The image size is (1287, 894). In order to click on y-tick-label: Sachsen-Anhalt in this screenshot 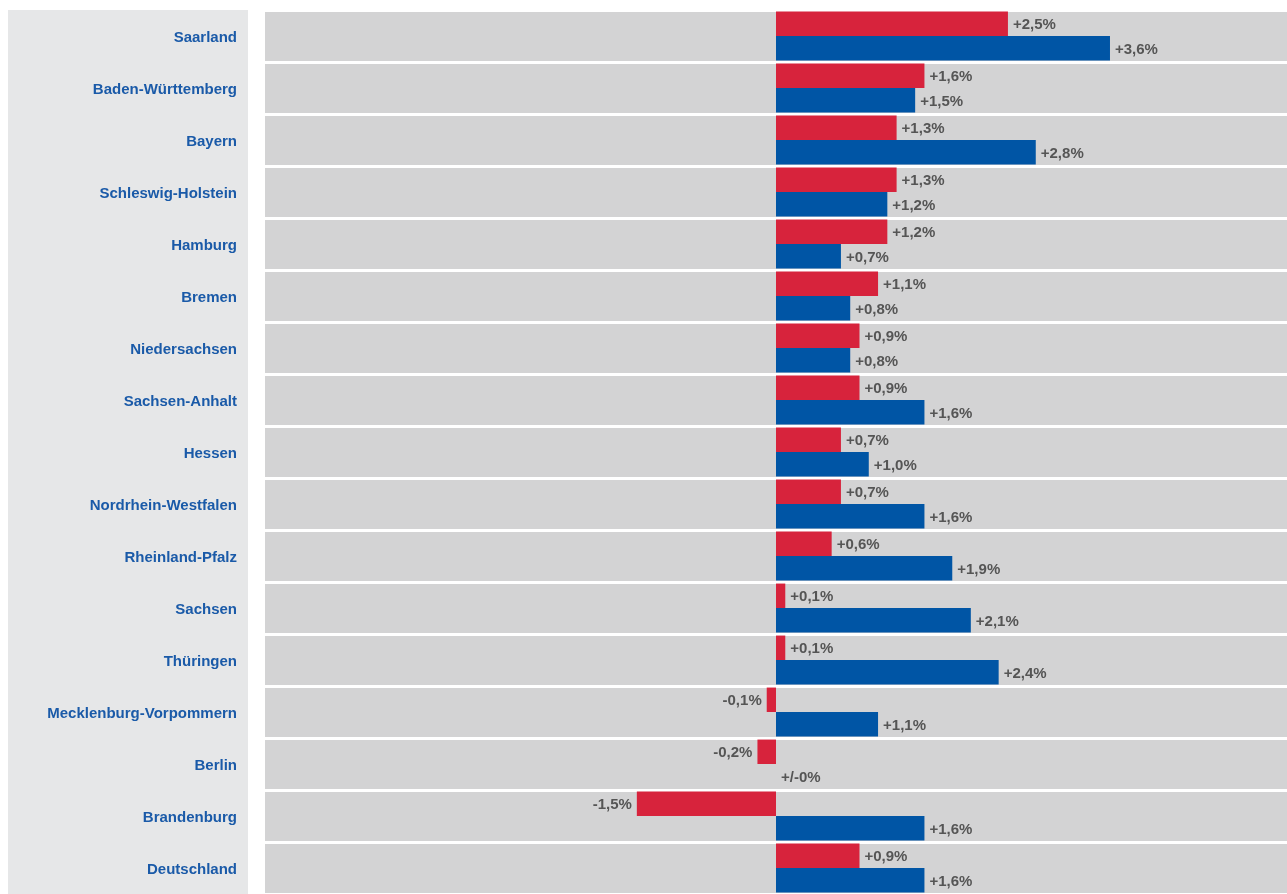, I will do `click(180, 400)`.